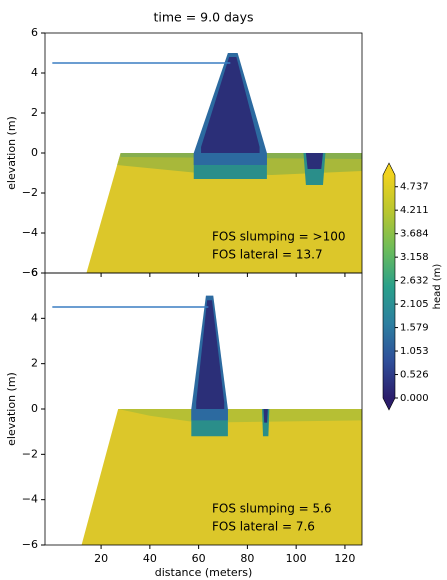  What do you see at coordinates (344, 558) in the screenshot?
I see `x-tick-label: 120` at bounding box center [344, 558].